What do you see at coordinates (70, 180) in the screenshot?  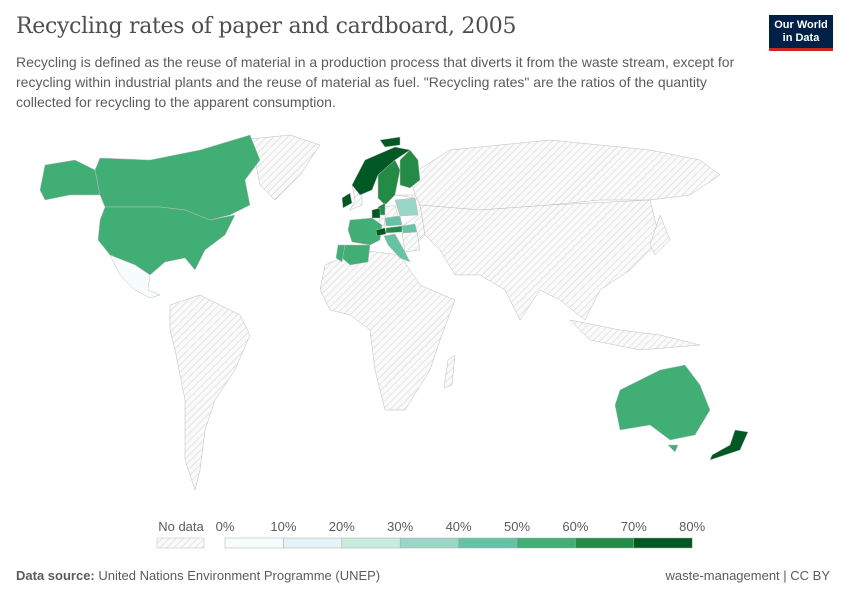 I see `country-alaska` at bounding box center [70, 180].